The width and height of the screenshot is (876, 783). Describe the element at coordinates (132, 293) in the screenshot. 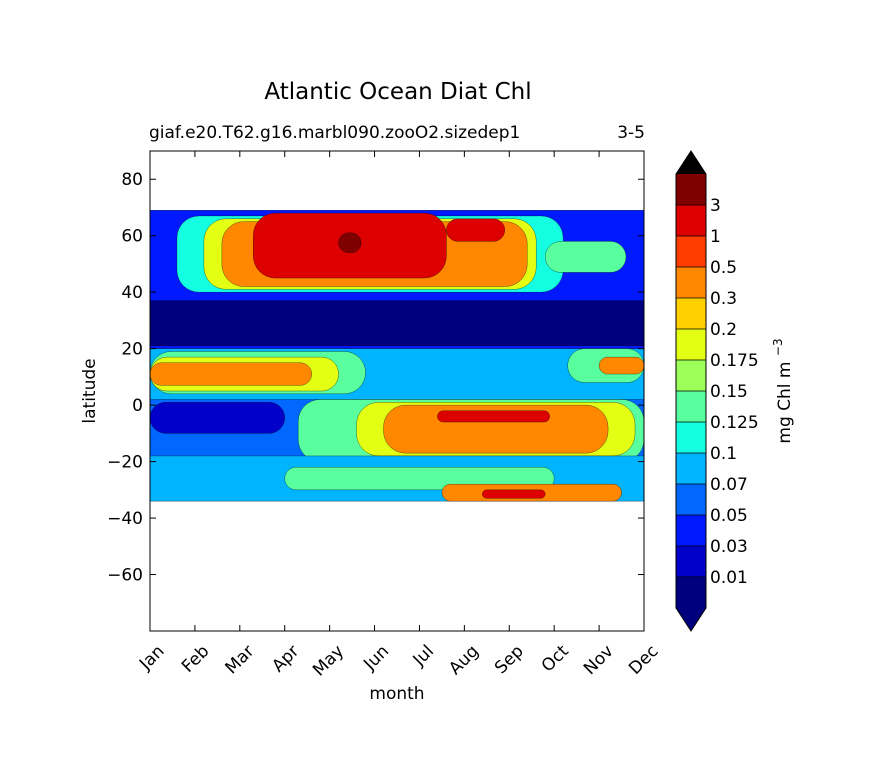

I see `y-tick-label: 40` at that location.